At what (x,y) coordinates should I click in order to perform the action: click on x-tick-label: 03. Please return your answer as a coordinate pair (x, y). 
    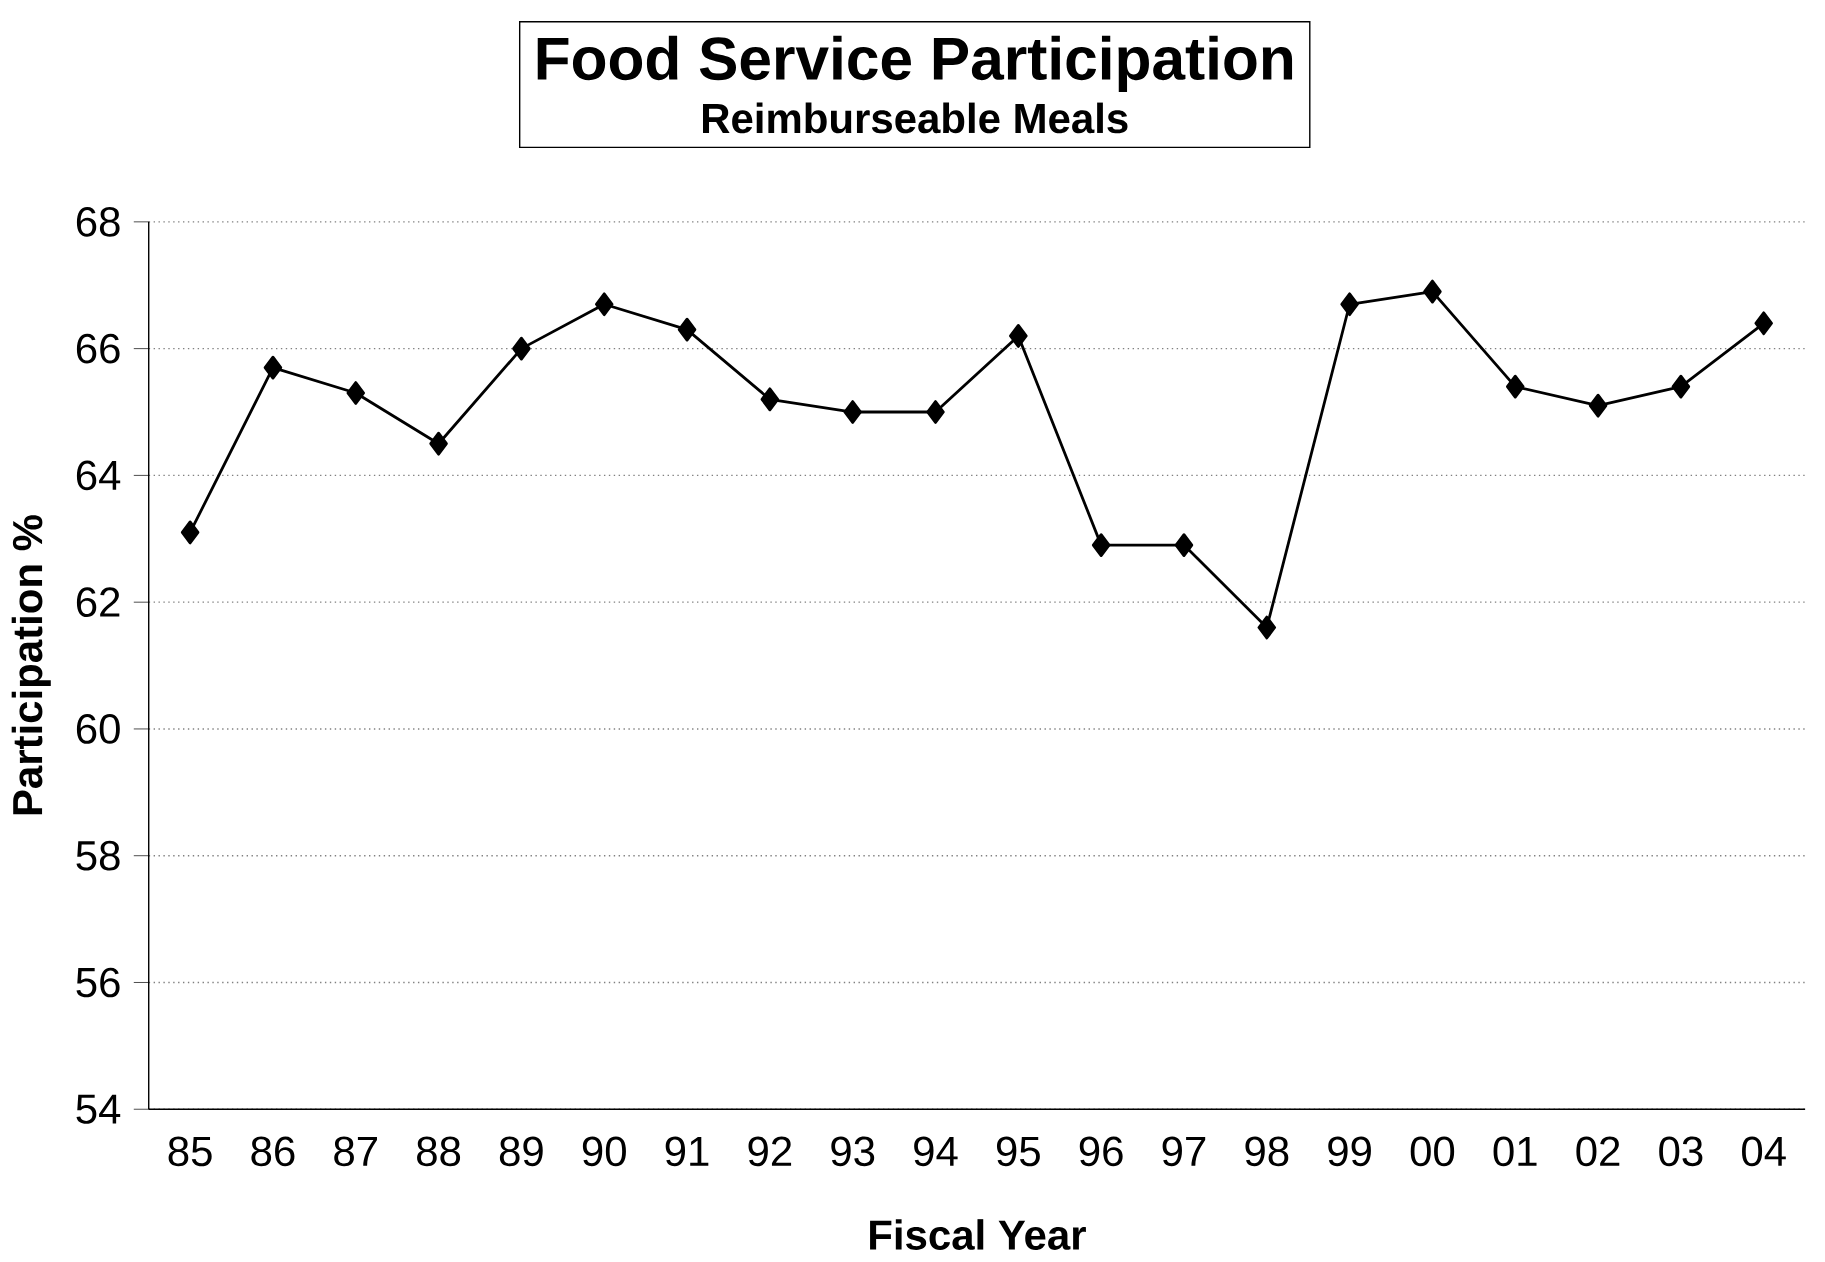
    Looking at the image, I should click on (1681, 1151).